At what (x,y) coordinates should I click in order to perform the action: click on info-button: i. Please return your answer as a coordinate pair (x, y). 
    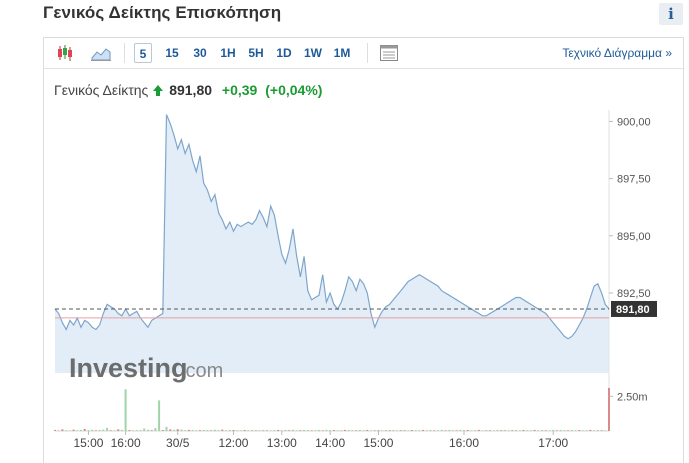
    Looking at the image, I should click on (671, 14).